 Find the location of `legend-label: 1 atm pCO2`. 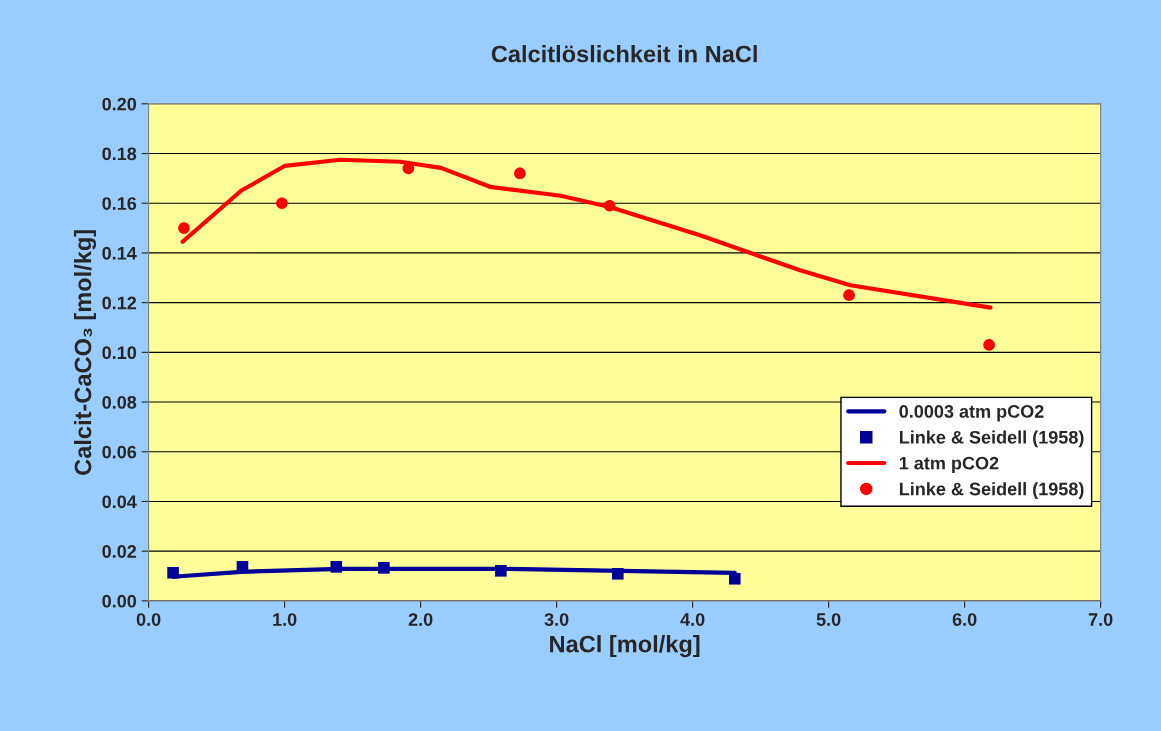

legend-label: 1 atm pCO2 is located at coordinates (949, 465).